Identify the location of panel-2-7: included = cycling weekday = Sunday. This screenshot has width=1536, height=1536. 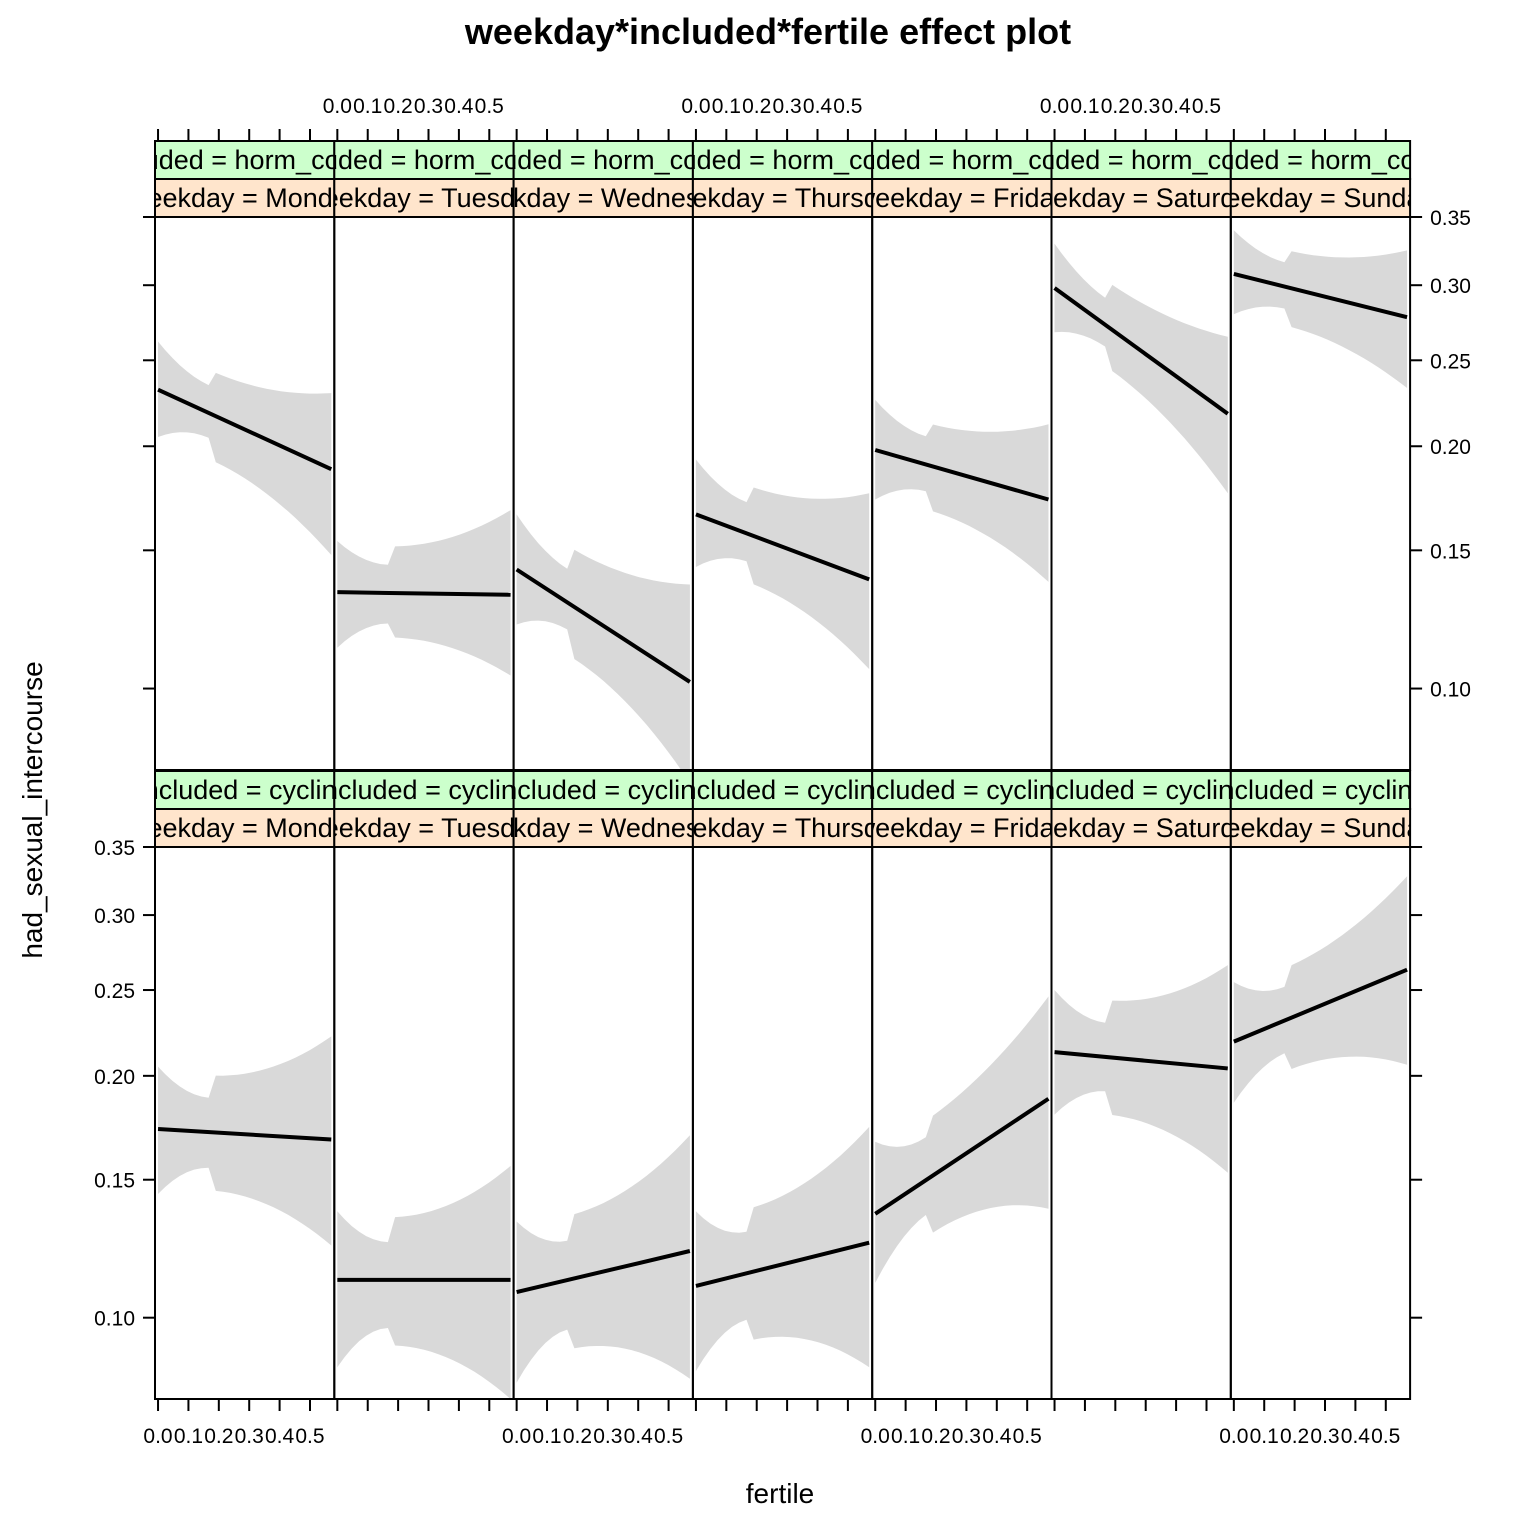
(1320, 1085).